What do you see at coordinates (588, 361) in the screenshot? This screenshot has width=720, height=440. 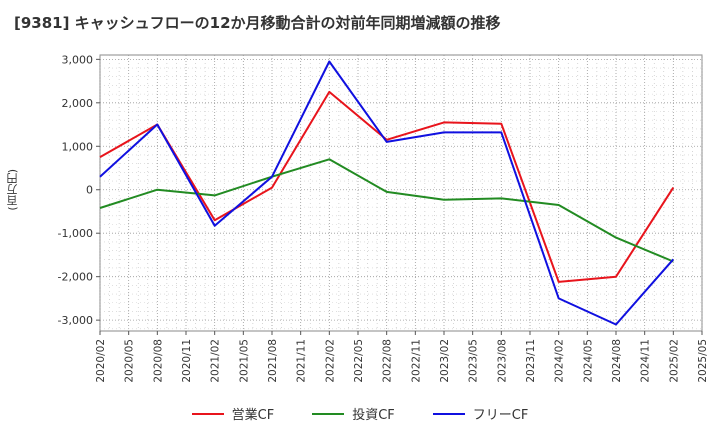 I see `x-tick-label: 2024/05` at bounding box center [588, 361].